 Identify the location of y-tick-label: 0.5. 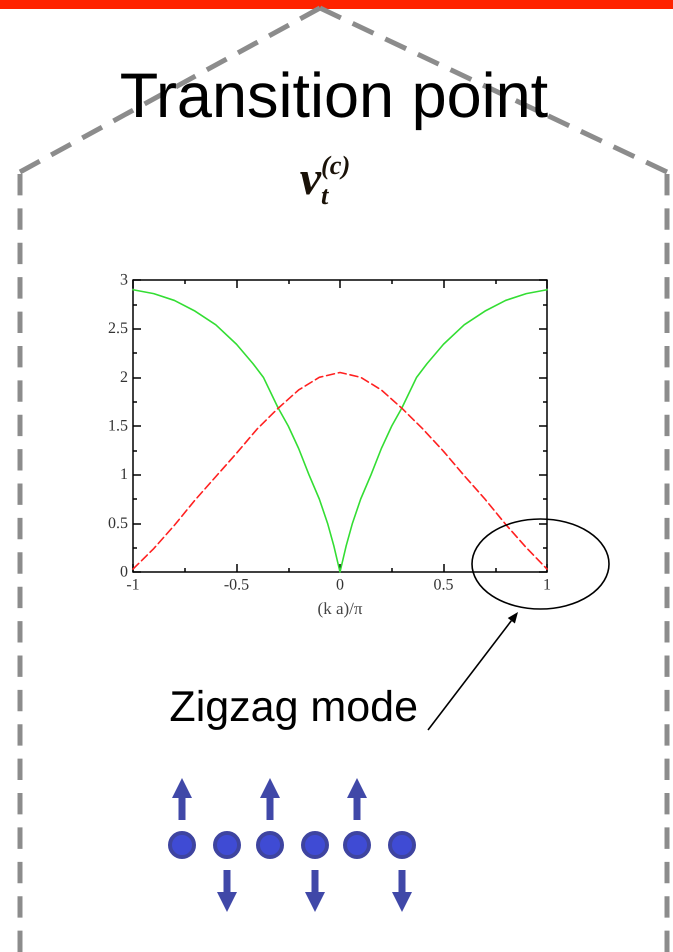
(118, 523).